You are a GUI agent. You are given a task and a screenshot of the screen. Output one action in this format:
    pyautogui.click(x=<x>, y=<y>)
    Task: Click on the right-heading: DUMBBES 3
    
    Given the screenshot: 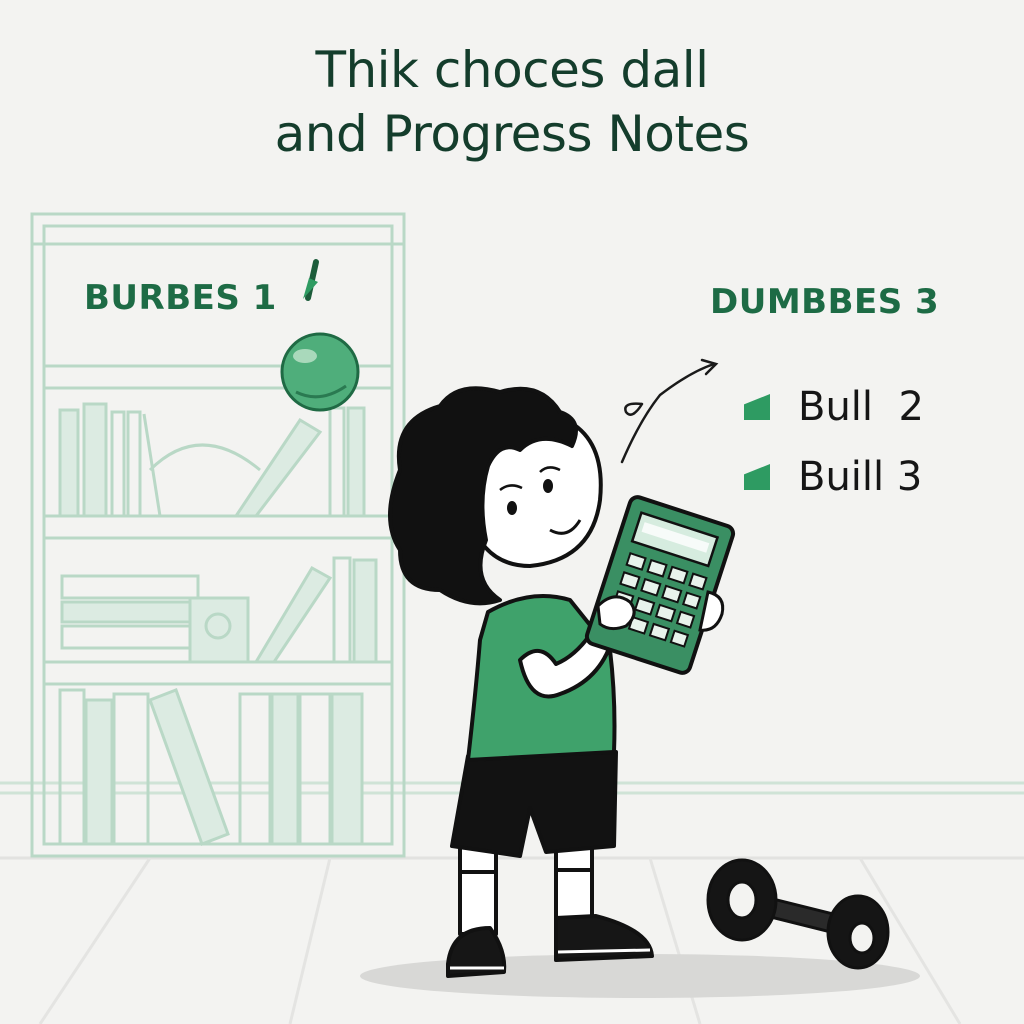 What is the action you would take?
    pyautogui.click(x=825, y=302)
    